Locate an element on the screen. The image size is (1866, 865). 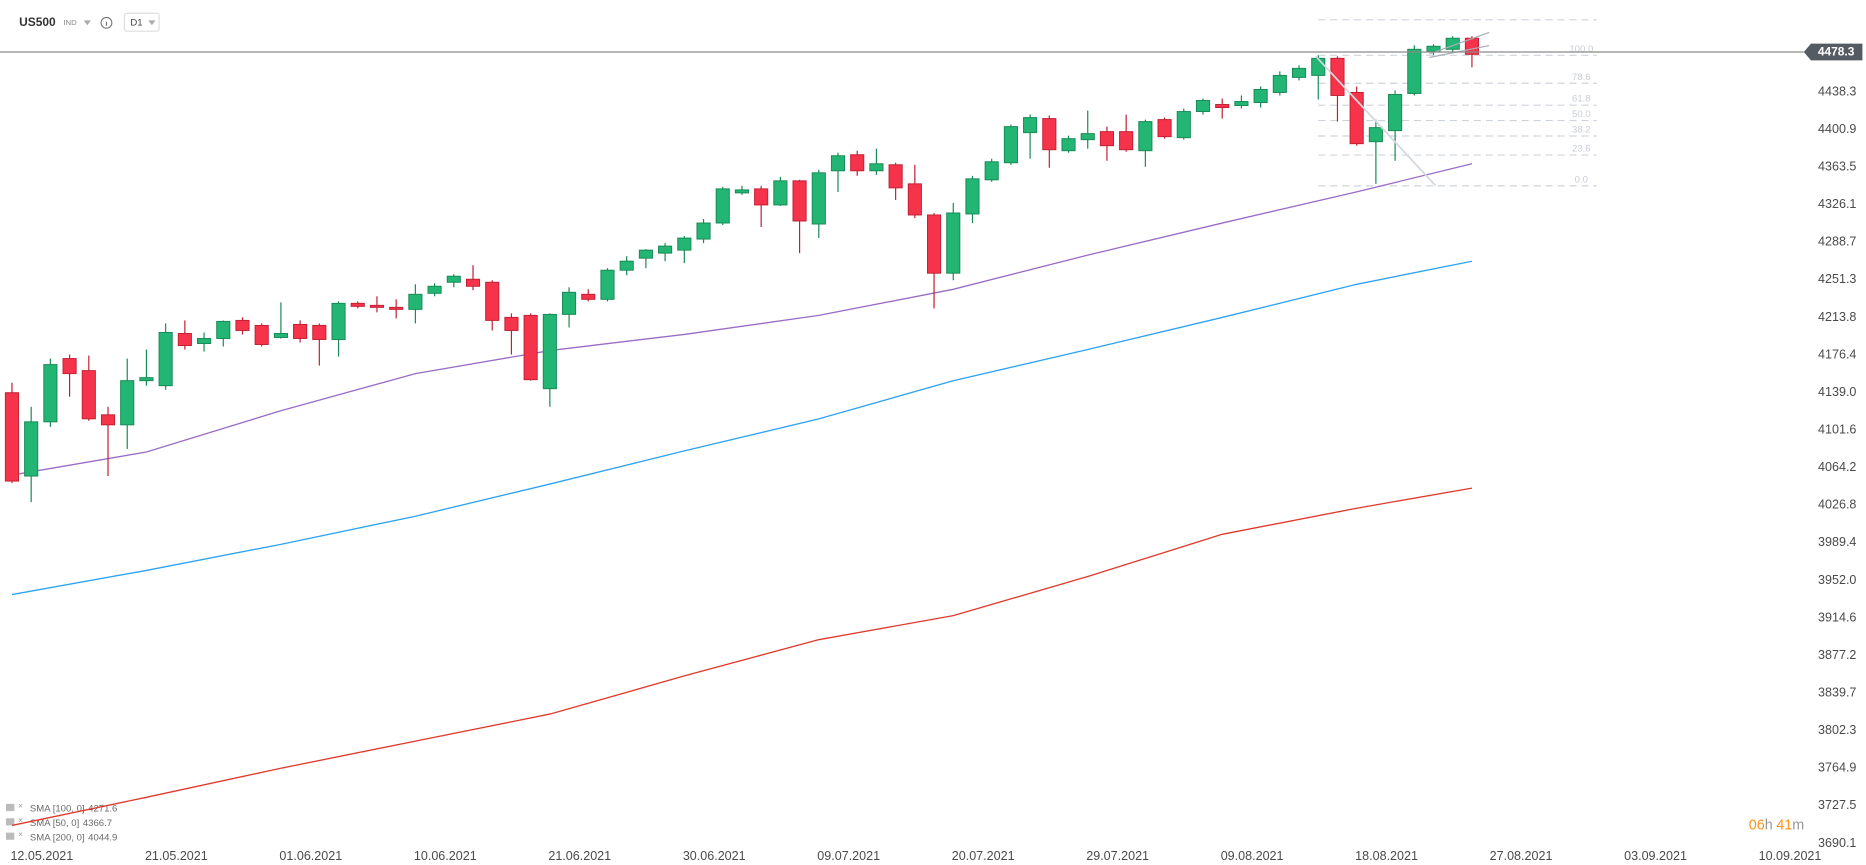
x-tick-label: 09.08.2021 is located at coordinates (1252, 856).